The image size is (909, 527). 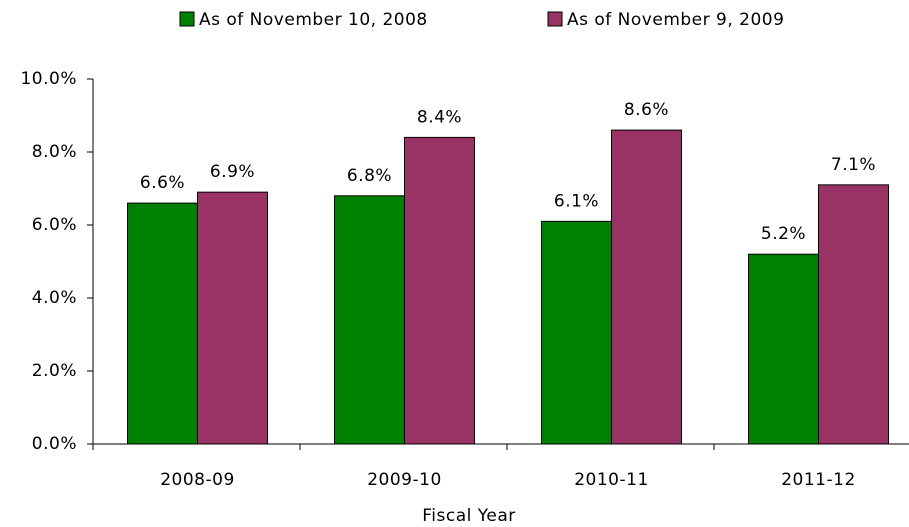 I want to click on y-tick-label: 6.0%, so click(x=54, y=225).